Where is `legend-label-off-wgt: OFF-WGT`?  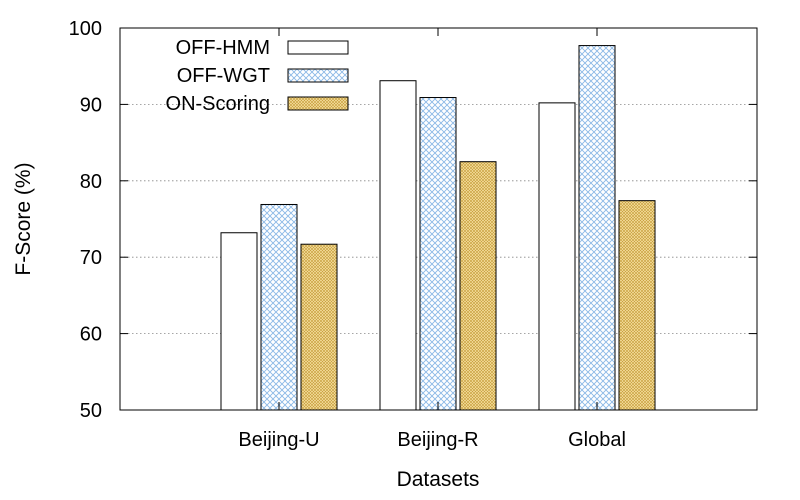 legend-label-off-wgt: OFF-WGT is located at coordinates (223, 76).